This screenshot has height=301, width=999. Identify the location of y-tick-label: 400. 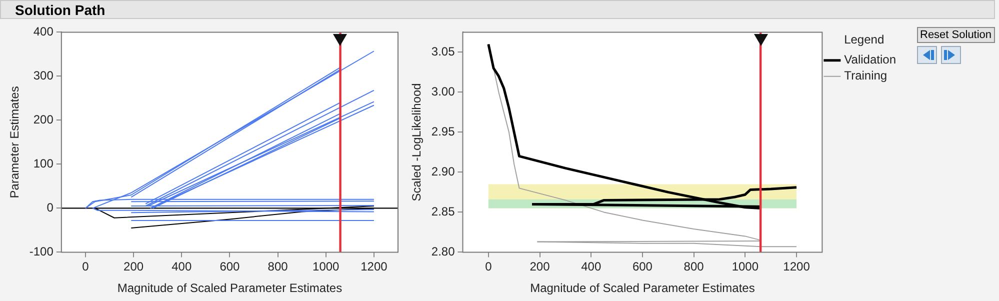
(43, 31).